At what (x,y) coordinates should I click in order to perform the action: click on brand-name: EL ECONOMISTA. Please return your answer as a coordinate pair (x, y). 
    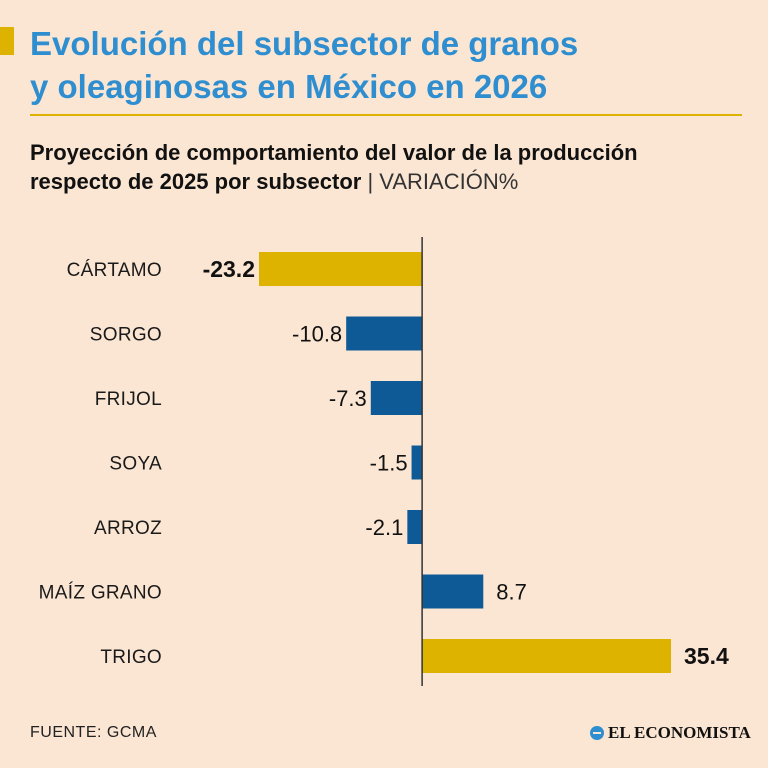
    Looking at the image, I should click on (679, 732).